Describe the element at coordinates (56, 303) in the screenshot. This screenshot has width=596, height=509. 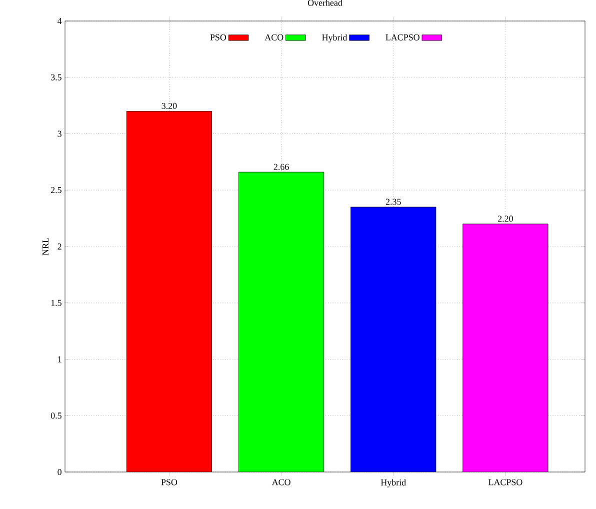
I see `y-tick-label: 1.5` at that location.